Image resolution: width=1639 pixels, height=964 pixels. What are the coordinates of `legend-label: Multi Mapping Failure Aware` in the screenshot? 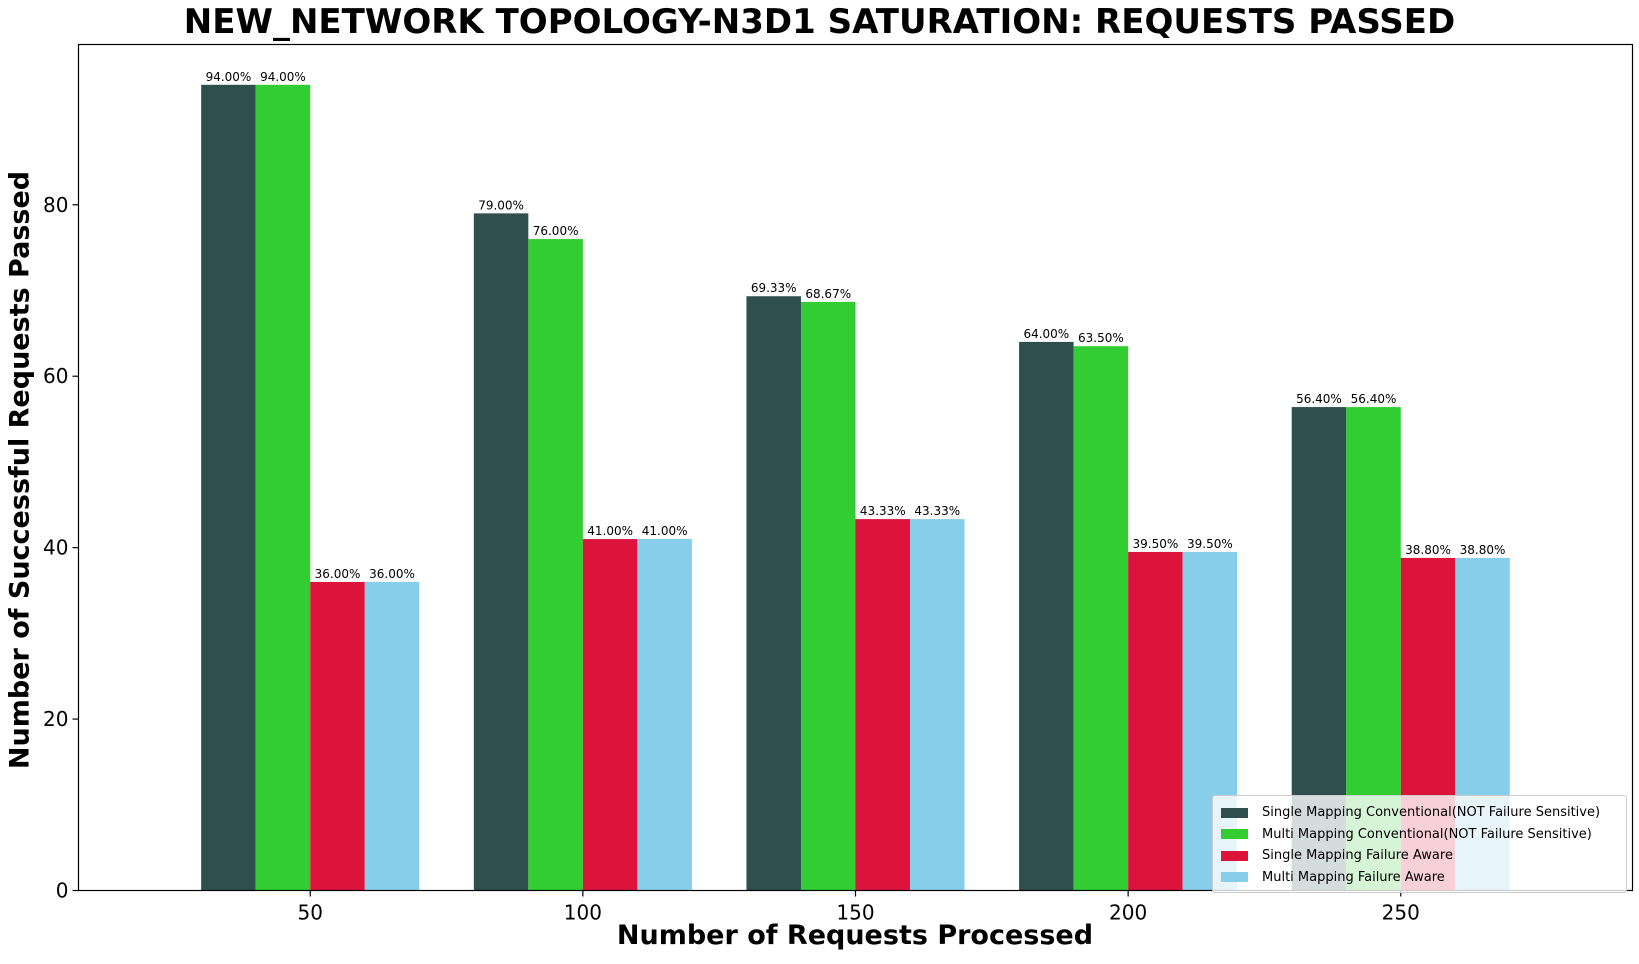 It's located at (1353, 877).